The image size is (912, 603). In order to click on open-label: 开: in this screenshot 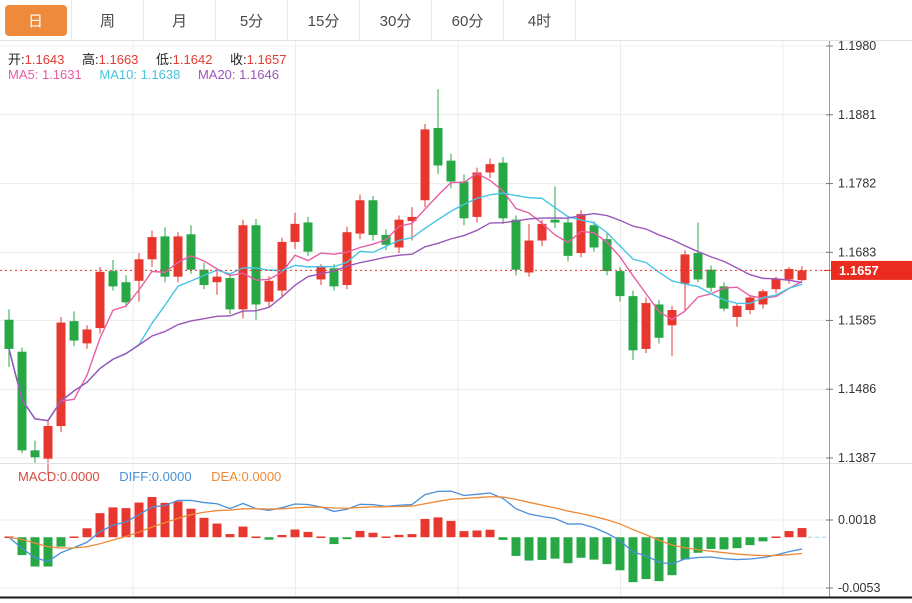, I will do `click(16, 59)`.